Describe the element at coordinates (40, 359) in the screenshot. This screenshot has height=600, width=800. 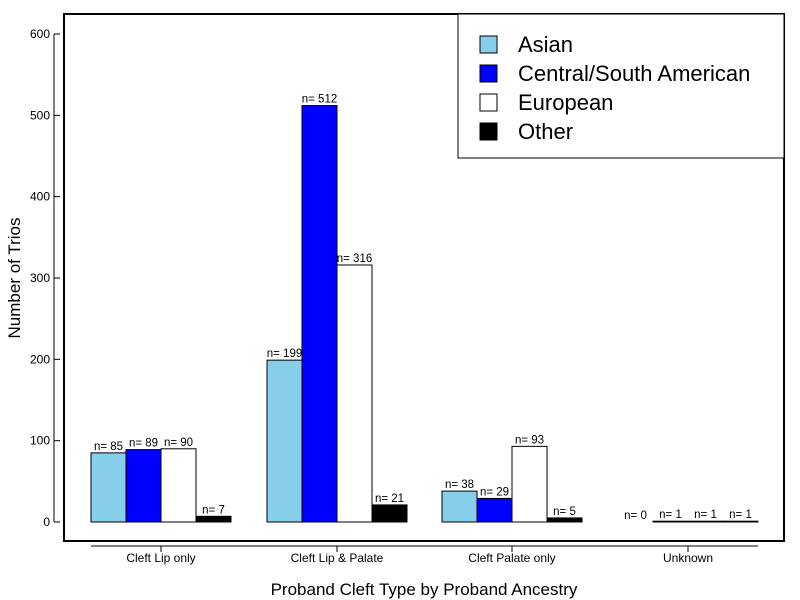
I see `y-tick-label: 200` at that location.